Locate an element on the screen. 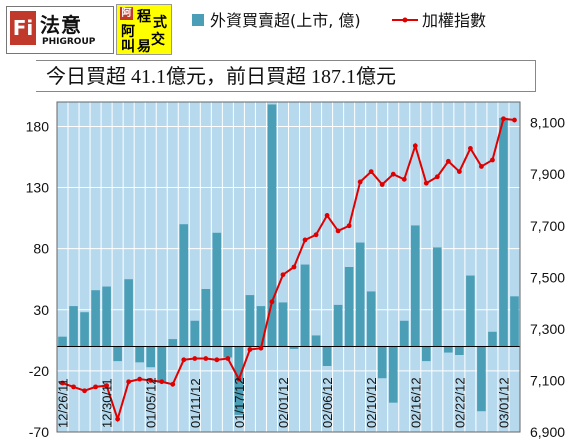 This screenshot has height=447, width=584. legend-bar-swatch is located at coordinates (198, 20).